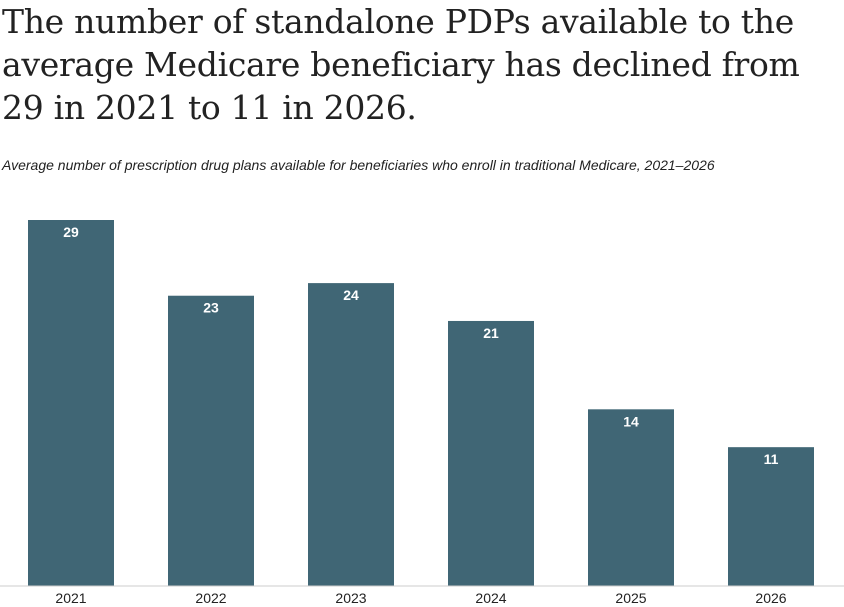  Describe the element at coordinates (350, 598) in the screenshot. I see `tick-label-2023: 2023` at that location.